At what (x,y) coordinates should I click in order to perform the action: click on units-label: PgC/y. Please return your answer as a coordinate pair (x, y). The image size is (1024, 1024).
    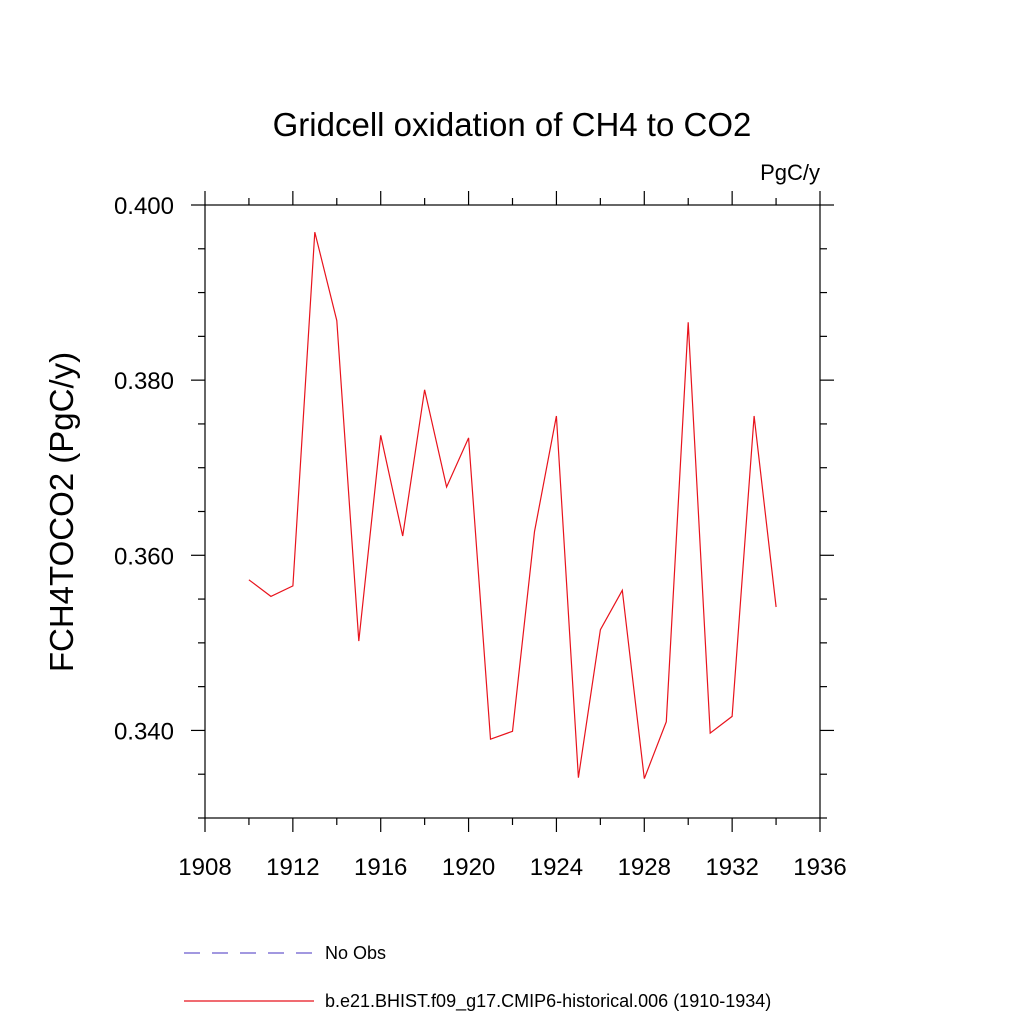
    Looking at the image, I should click on (790, 172).